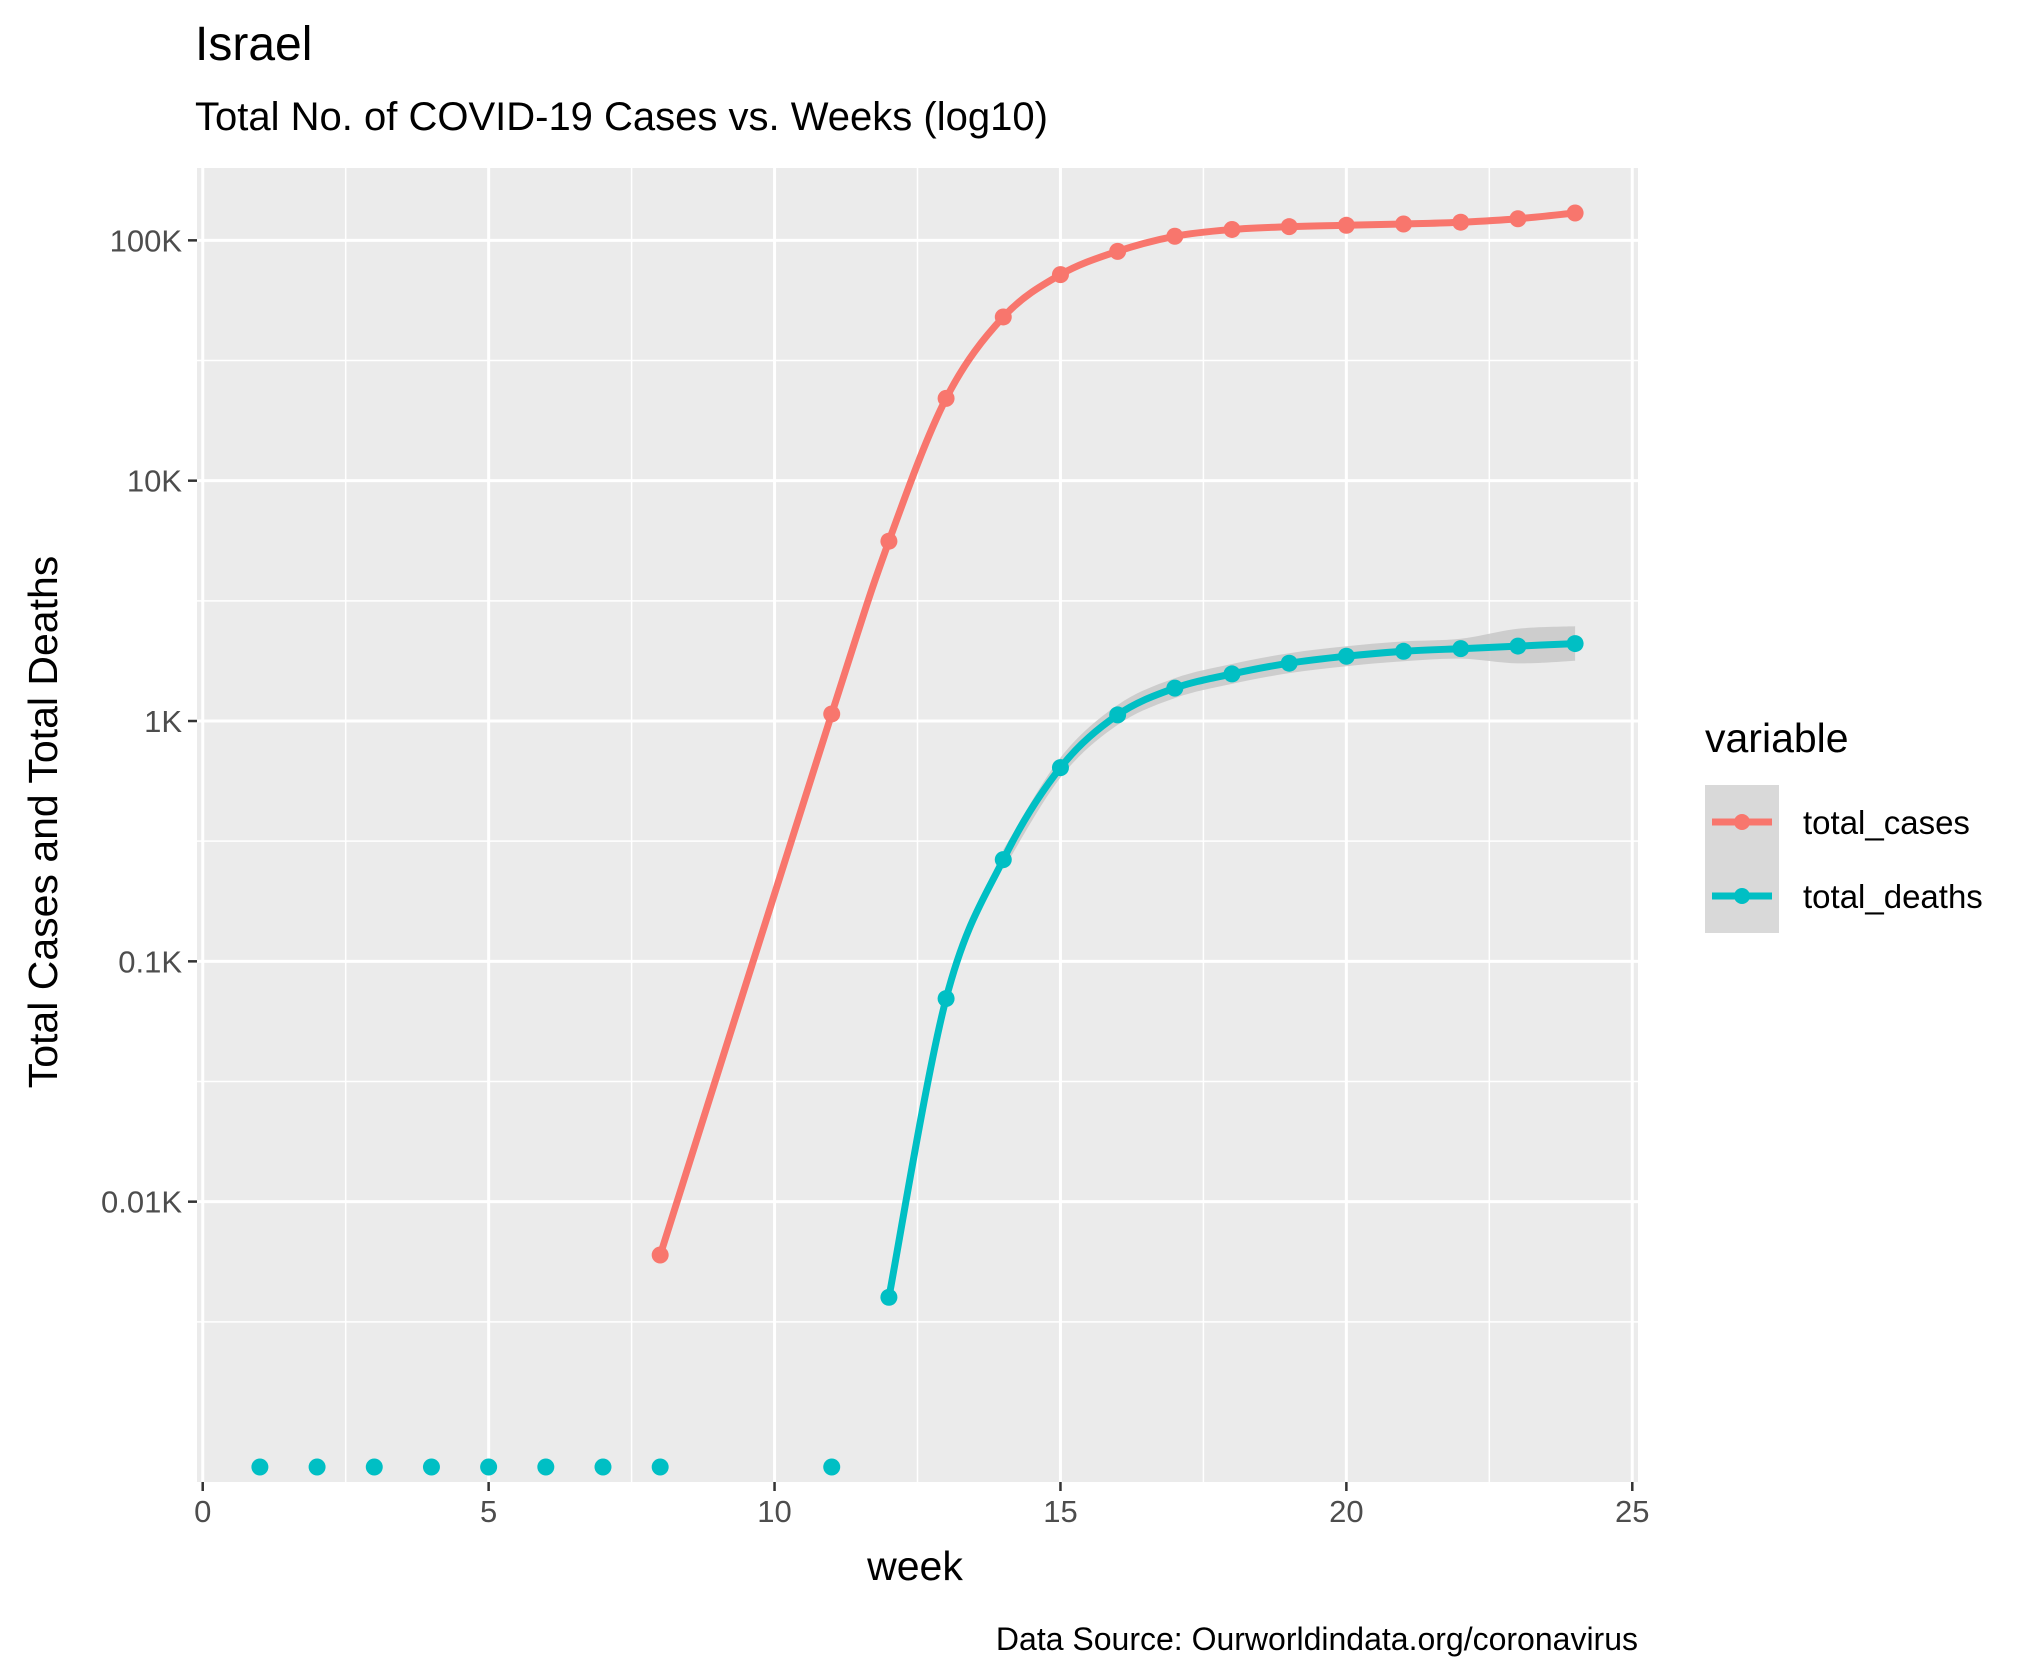  Describe the element at coordinates (150, 961) in the screenshot. I see `y-tick-label: 0.1K` at that location.